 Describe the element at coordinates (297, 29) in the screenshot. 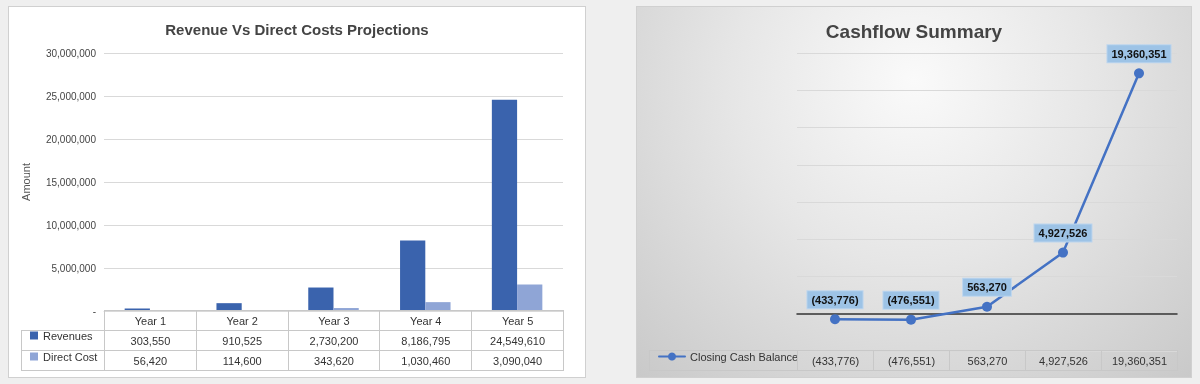

I see `chart-title: Revenue Vs Direct Costs Projections` at that location.